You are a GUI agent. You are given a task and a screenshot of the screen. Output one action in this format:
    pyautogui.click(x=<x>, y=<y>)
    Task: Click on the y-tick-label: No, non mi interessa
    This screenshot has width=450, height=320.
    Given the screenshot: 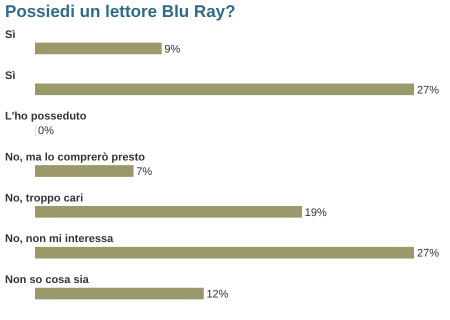 What is the action you would take?
    pyautogui.click(x=59, y=239)
    